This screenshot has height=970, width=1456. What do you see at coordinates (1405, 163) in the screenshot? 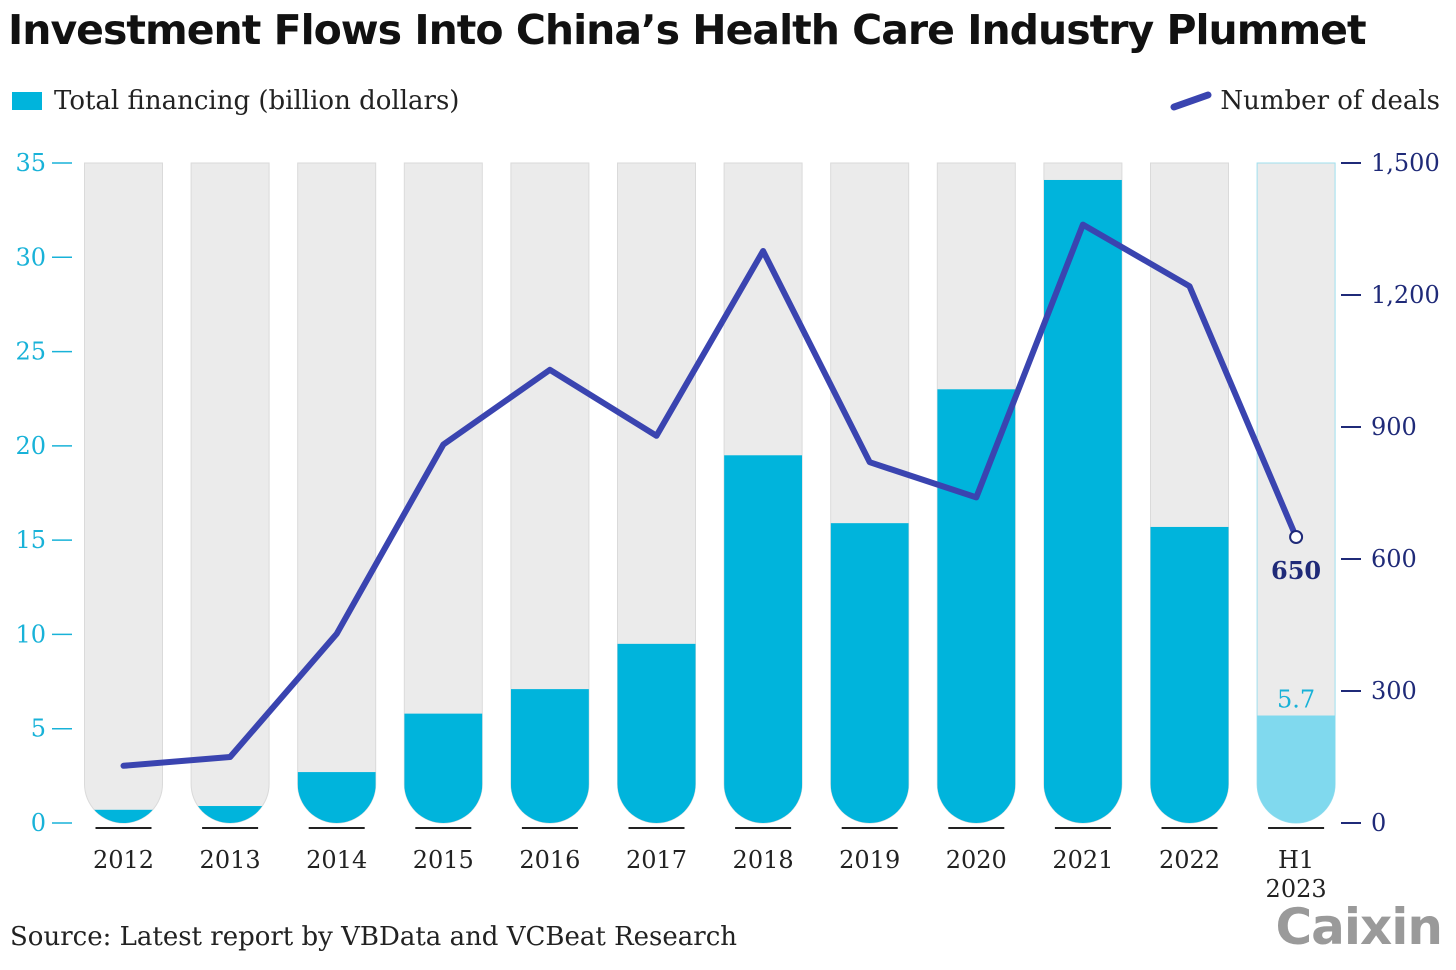
I see `right-axis-label: 1,500` at bounding box center [1405, 163].